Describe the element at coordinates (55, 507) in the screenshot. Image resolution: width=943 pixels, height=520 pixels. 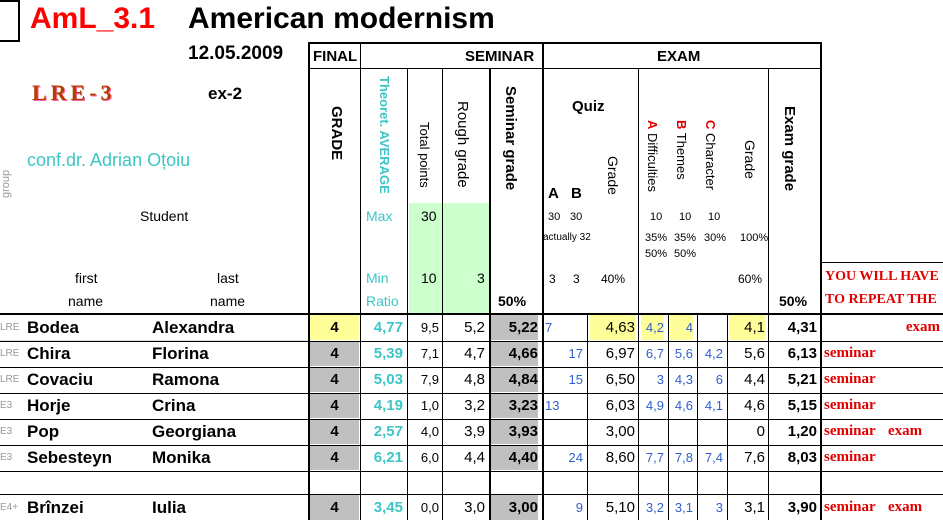
I see `cell-first: Brînzei` at that location.